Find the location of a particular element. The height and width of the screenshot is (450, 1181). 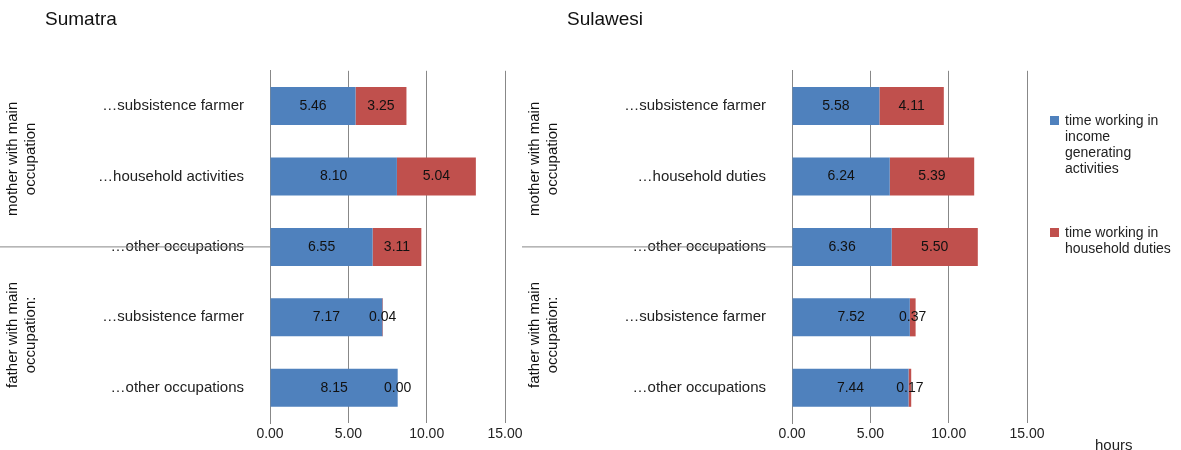

data-label: 6.55 is located at coordinates (321, 245).